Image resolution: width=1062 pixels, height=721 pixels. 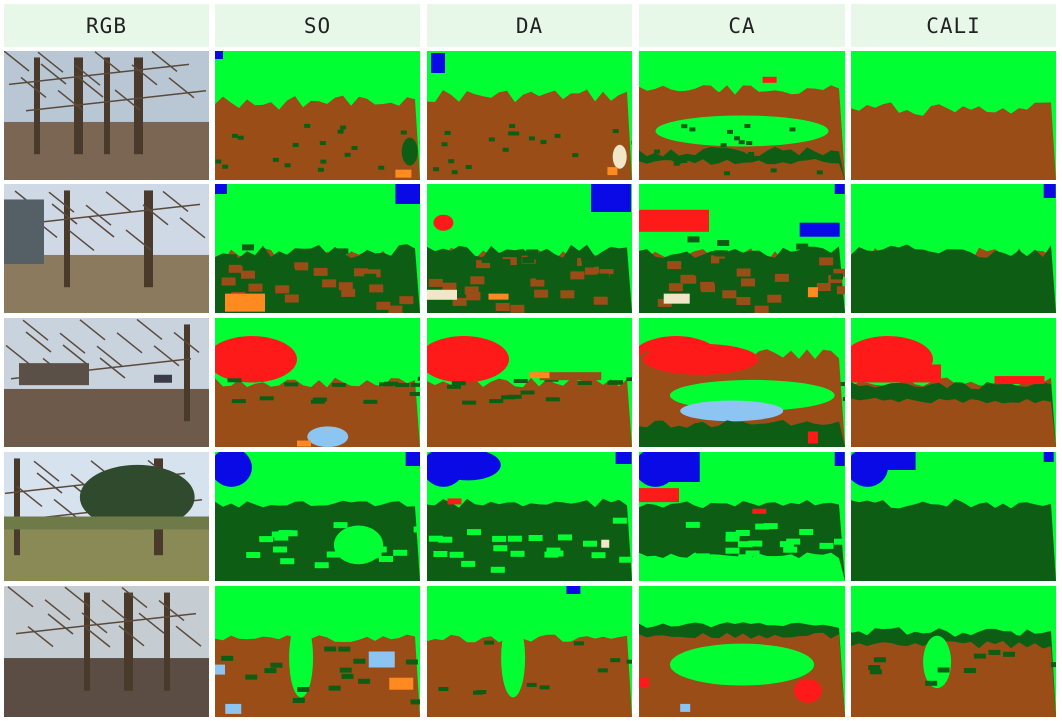 I want to click on header-ca: CA, so click(x=742, y=25).